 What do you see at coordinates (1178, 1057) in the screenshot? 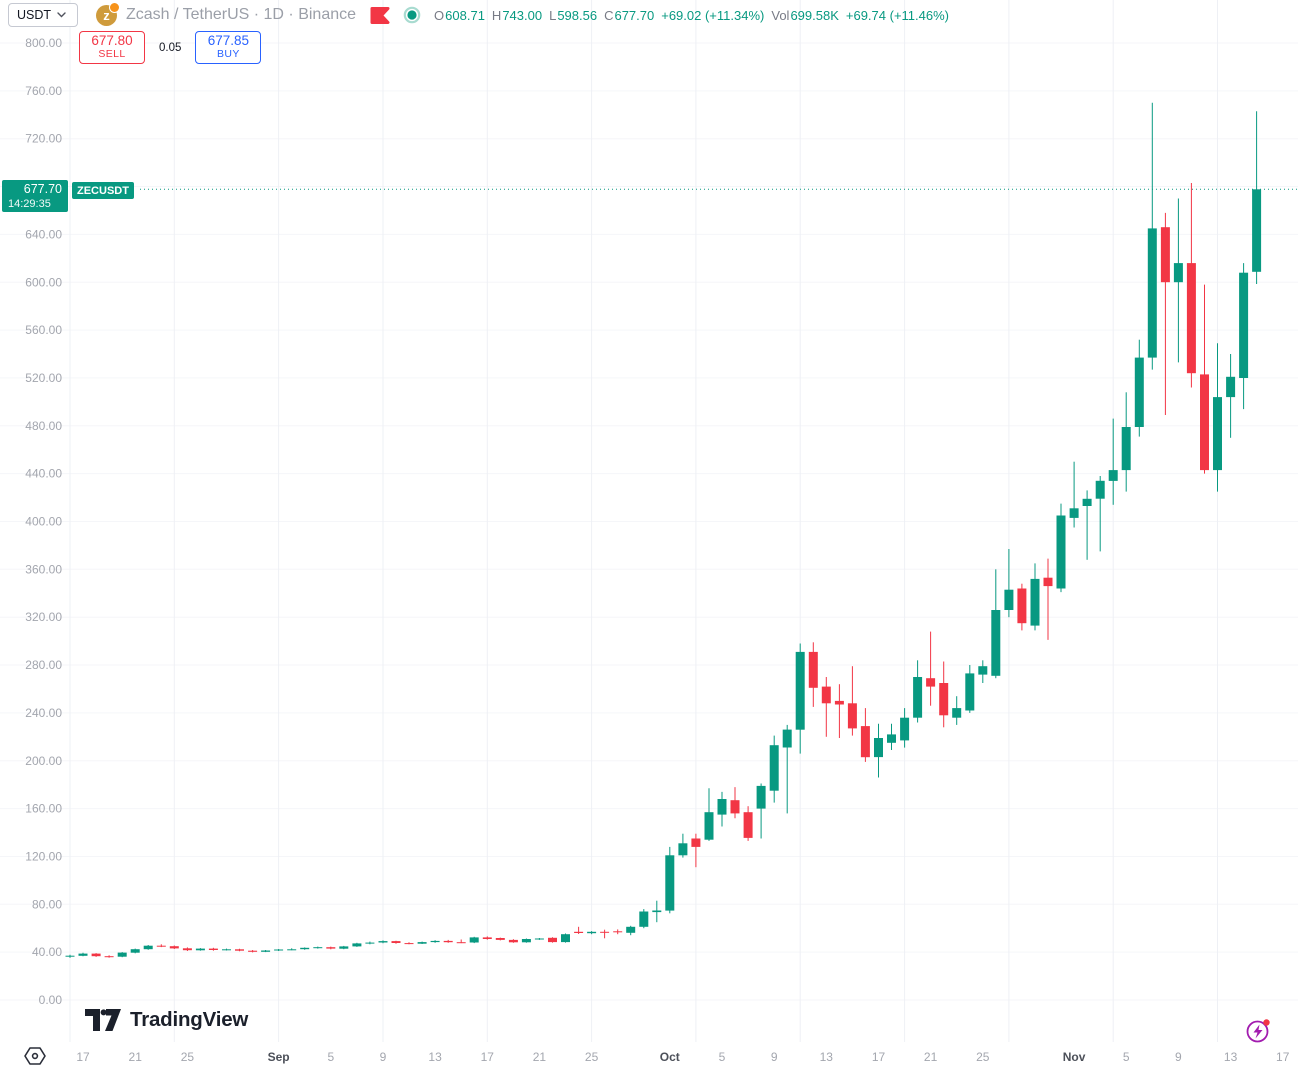
I see `x-axis-label: 9` at bounding box center [1178, 1057].